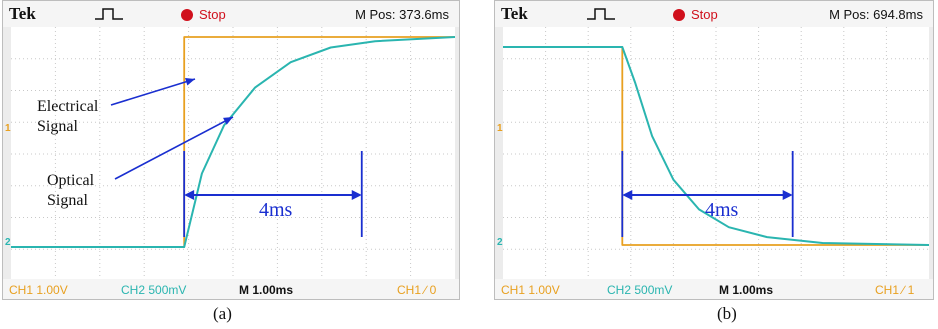  Describe the element at coordinates (68, 106) in the screenshot. I see `electrical-label-line1: Electrical` at that location.